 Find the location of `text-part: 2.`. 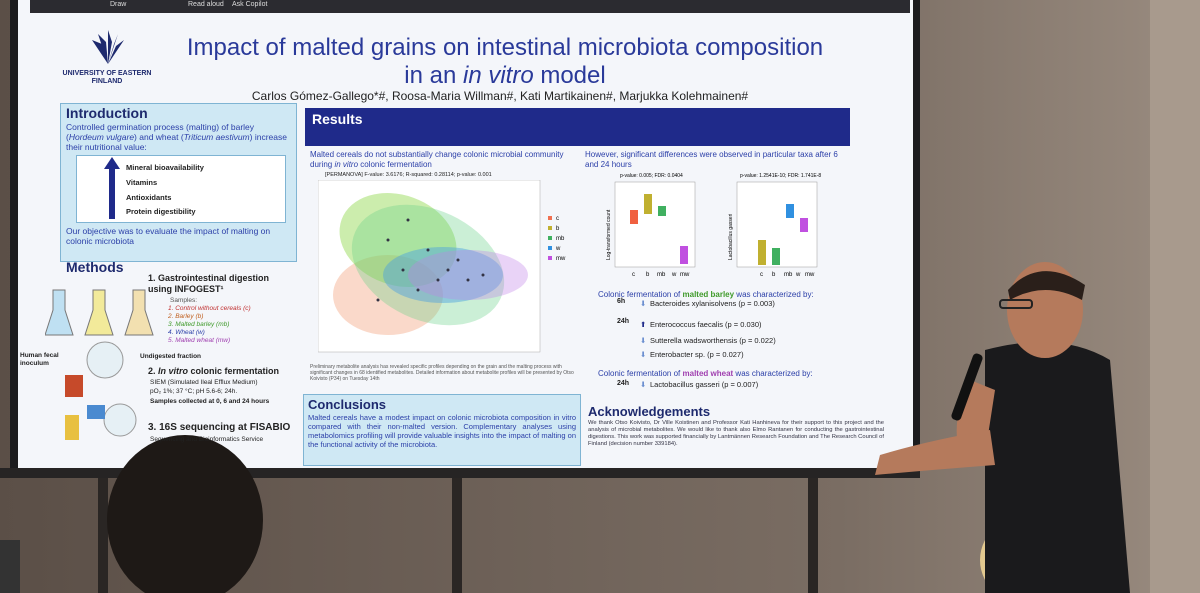

text-part: 2. is located at coordinates (153, 371).